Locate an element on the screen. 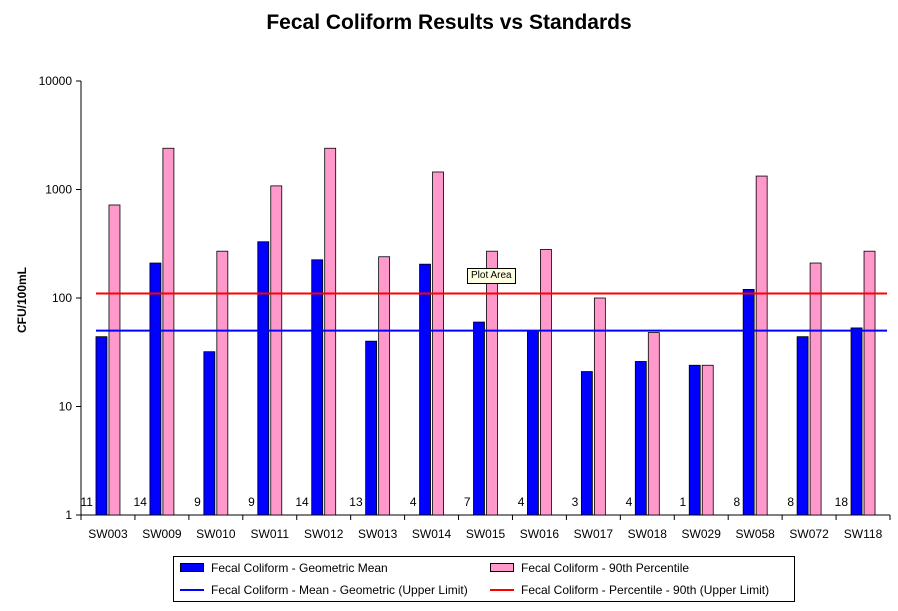  y-tick-label: 10 is located at coordinates (66, 407).